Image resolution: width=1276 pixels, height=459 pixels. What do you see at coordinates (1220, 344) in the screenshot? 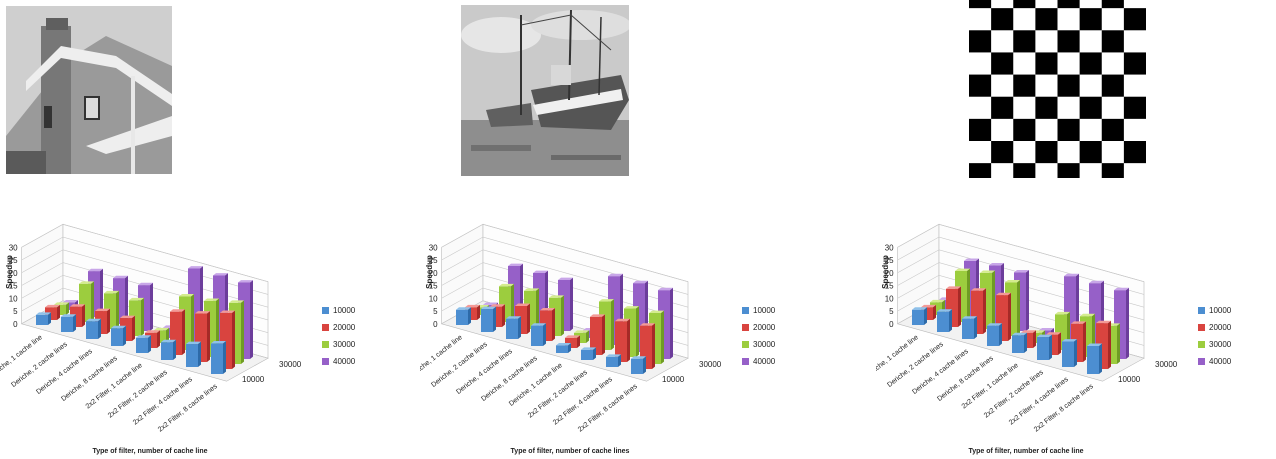
I see `legend-label: 30000` at bounding box center [1220, 344].